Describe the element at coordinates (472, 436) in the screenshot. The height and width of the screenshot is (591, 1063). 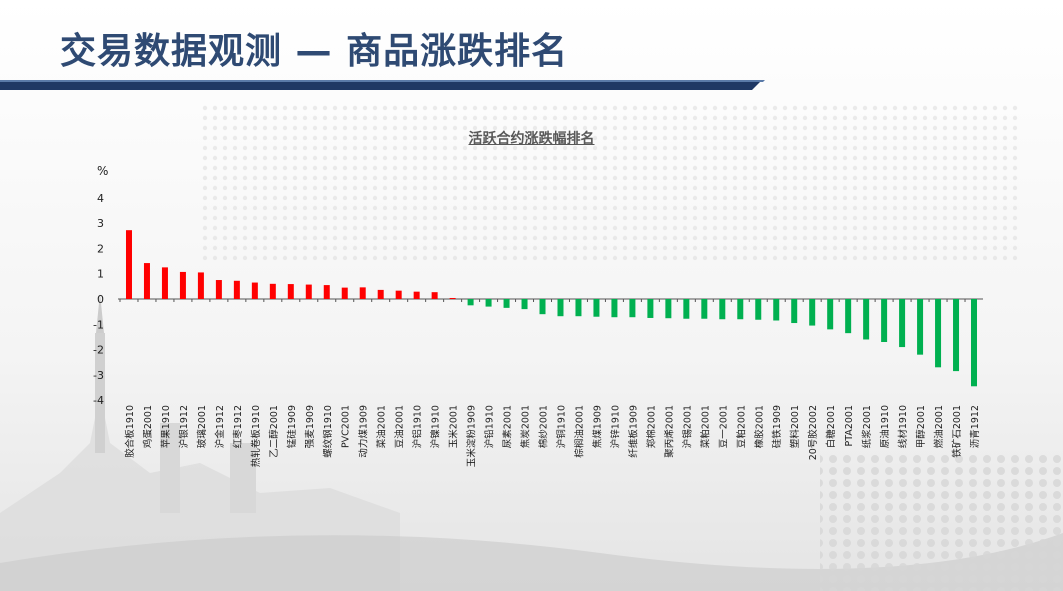
I see `category-label: 玉米淀粉1909` at that location.